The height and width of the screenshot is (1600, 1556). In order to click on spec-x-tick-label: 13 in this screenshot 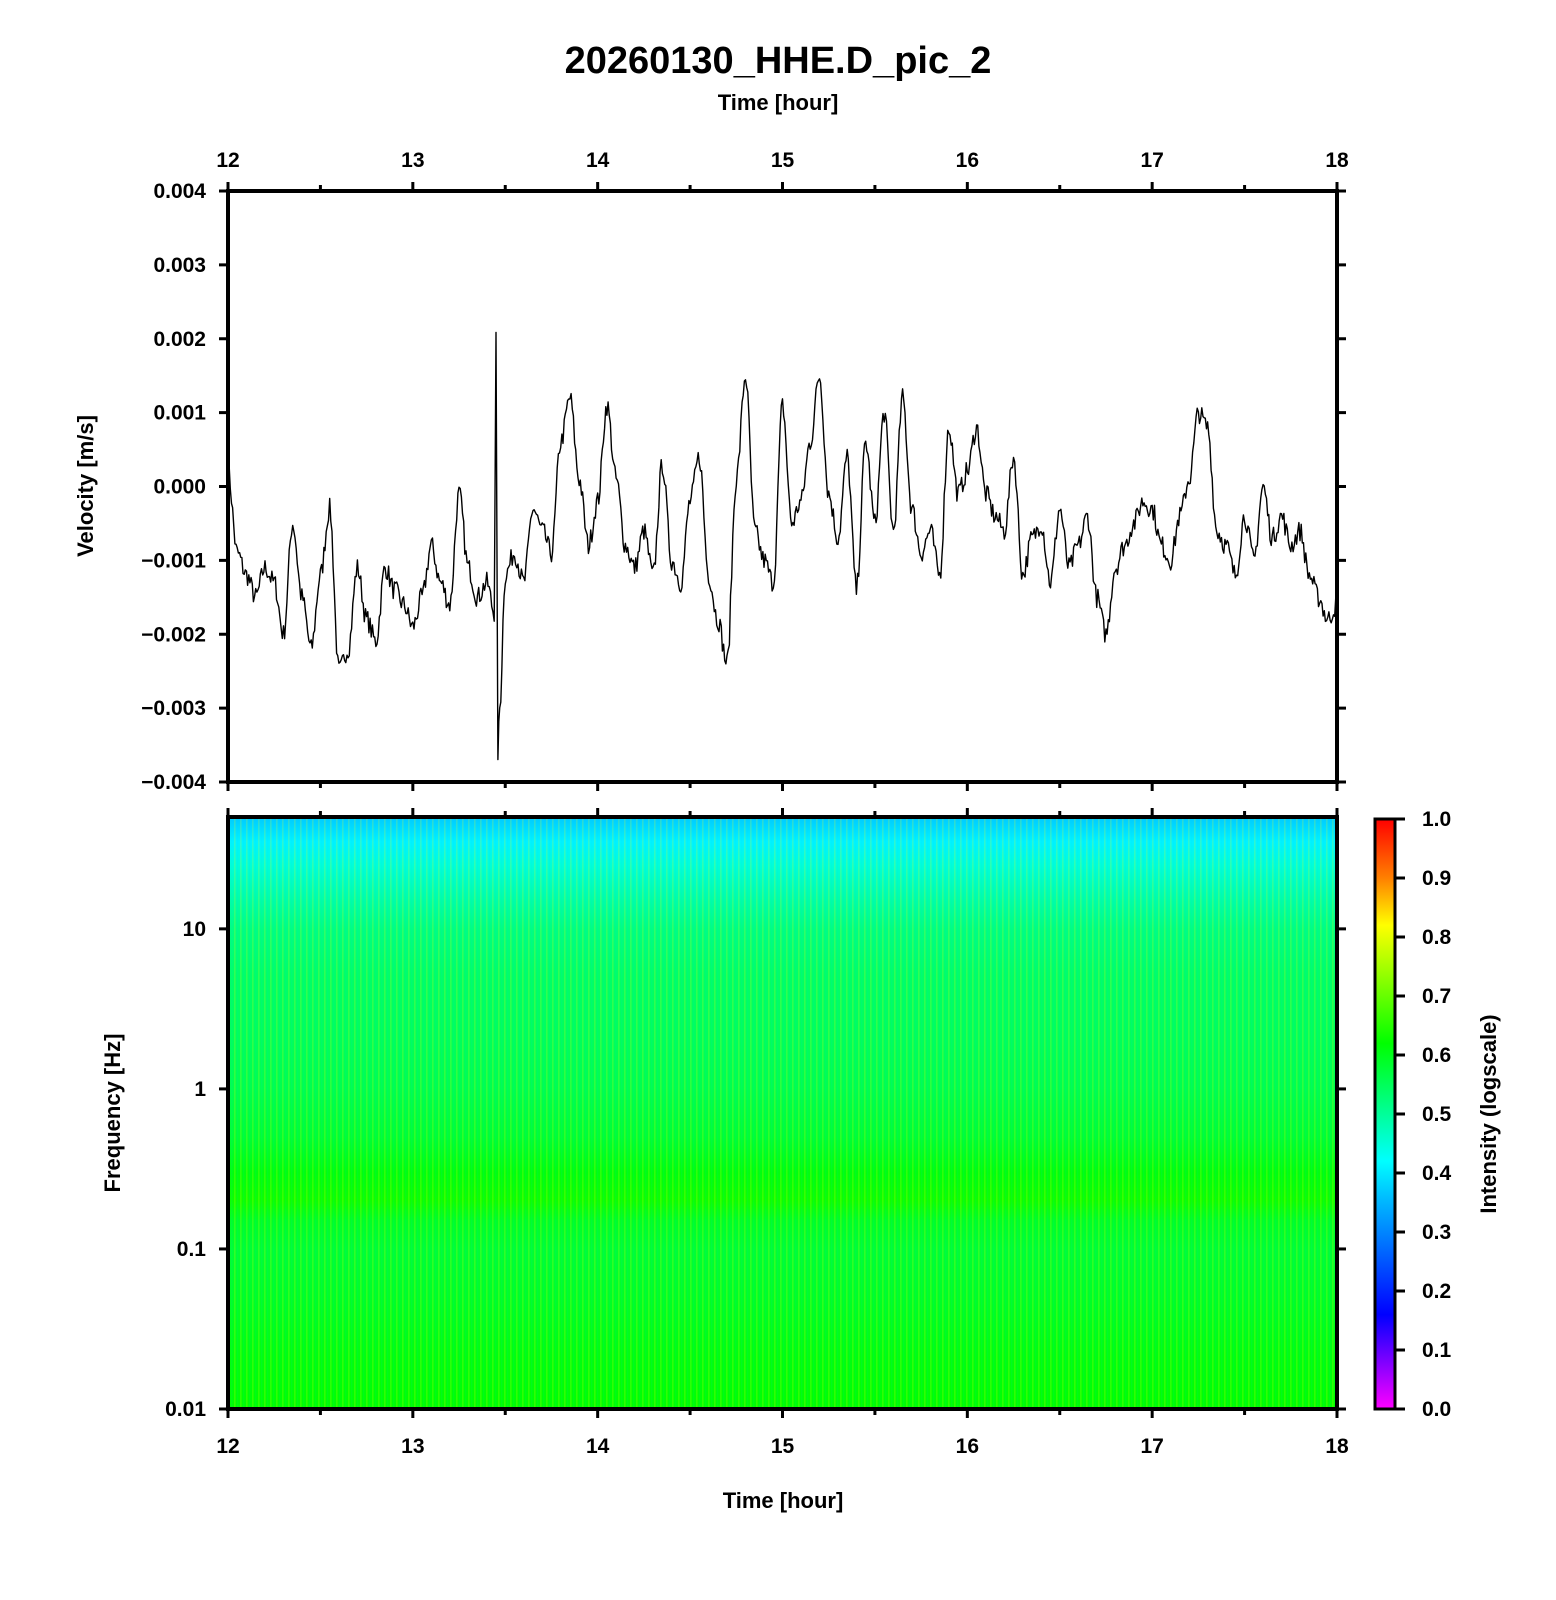, I will do `click(412, 1446)`.